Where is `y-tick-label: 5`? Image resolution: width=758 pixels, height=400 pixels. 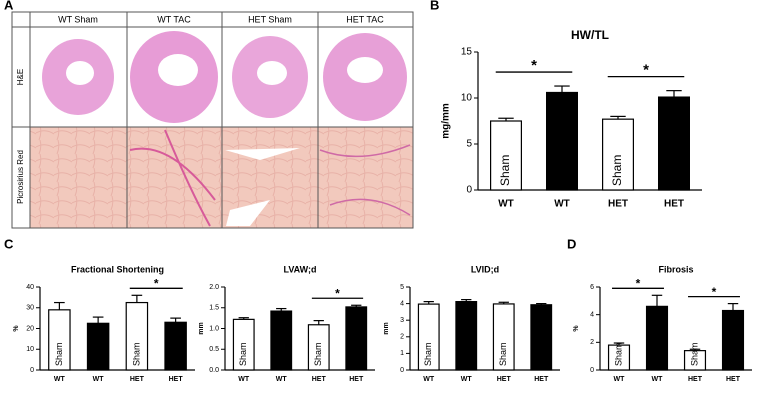 y-tick-label: 5 is located at coordinates (402, 287).